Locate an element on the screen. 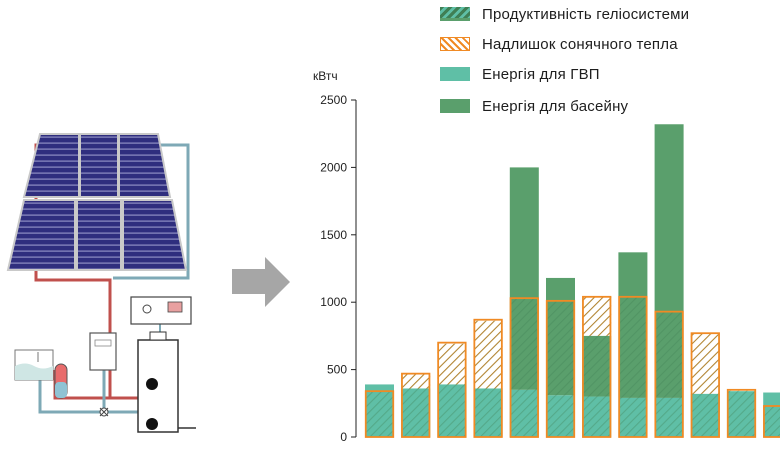 This screenshot has height=461, width=780. y-tick-label: 0 is located at coordinates (343, 437).